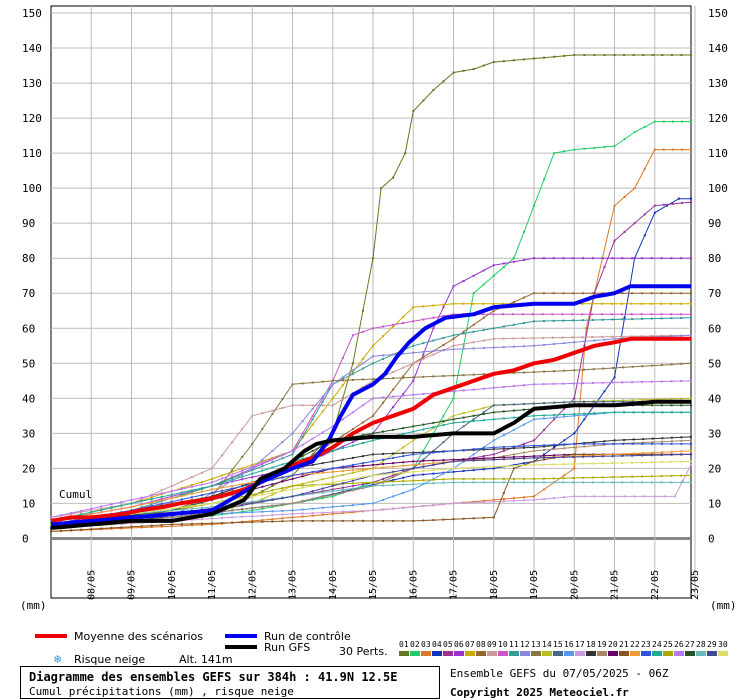 Image resolution: width=740 pixels, height=700 pixels. What do you see at coordinates (481, 644) in the screenshot?
I see `legend-member-number: 08` at bounding box center [481, 644].